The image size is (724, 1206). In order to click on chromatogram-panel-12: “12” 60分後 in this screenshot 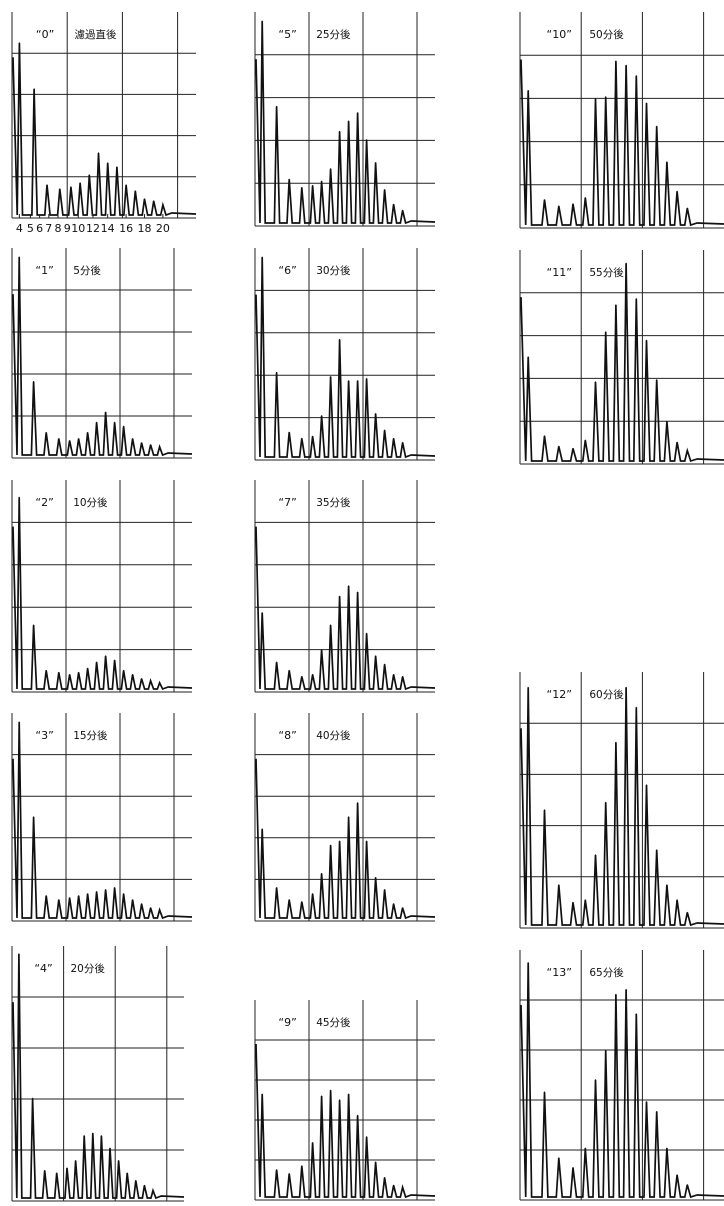, I will do `click(621, 800)`.